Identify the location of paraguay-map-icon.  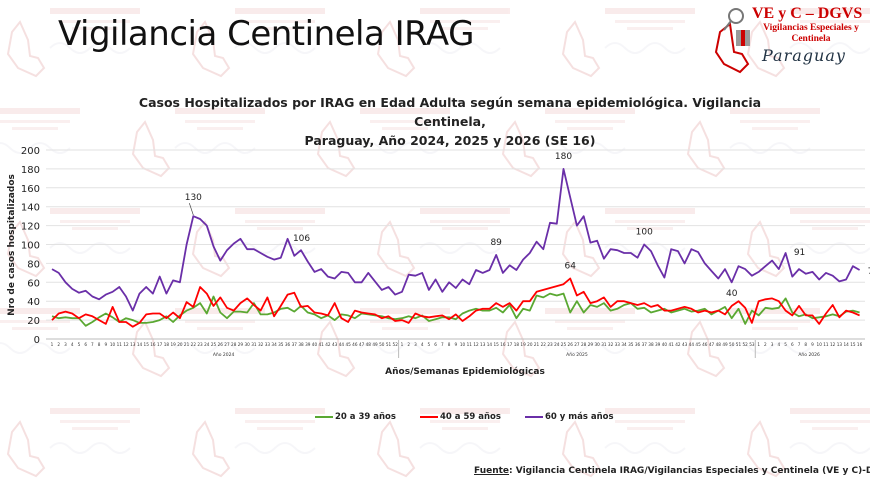
(732, 41).